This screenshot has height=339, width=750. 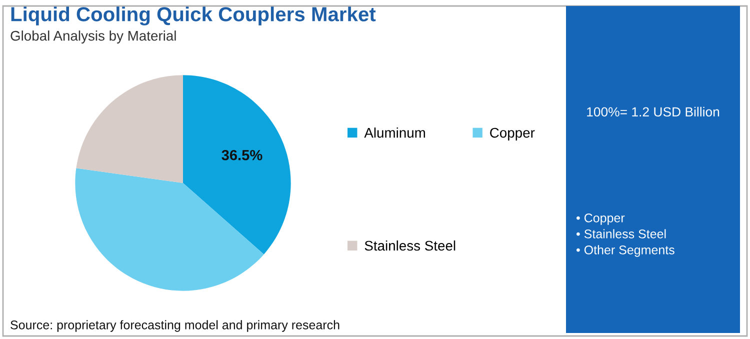 I want to click on source-note: Source: proprietary forecasting model and primary research, so click(x=175, y=326).